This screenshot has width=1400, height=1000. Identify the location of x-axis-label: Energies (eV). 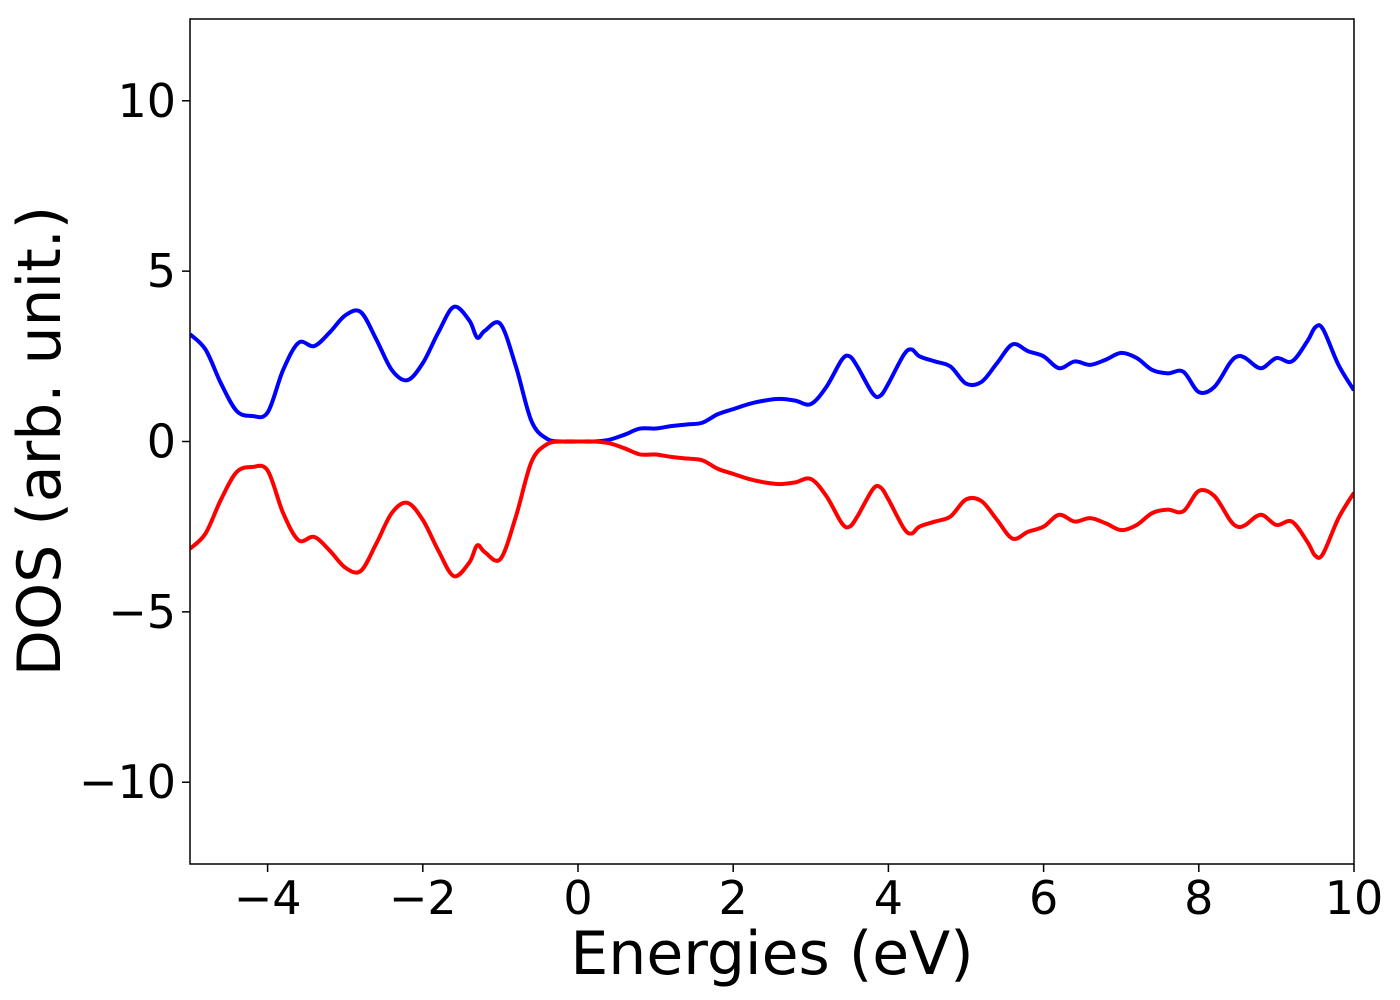
(771, 954).